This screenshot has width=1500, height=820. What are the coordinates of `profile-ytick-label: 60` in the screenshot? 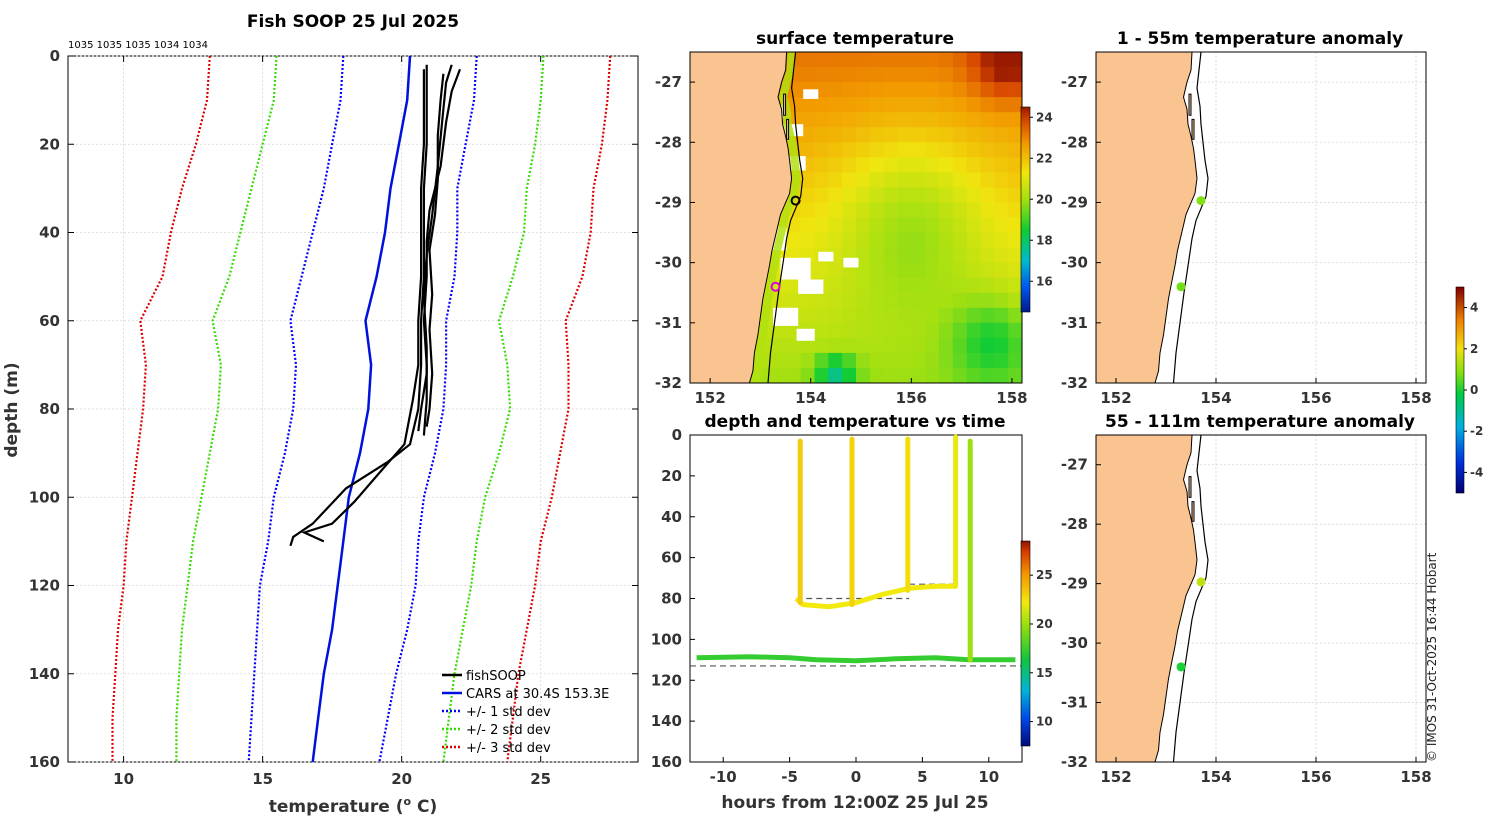 It's located at (49, 321).